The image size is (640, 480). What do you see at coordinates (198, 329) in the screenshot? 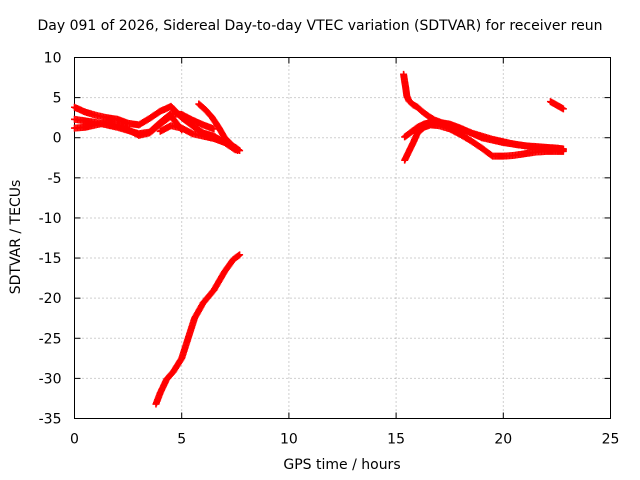
I see `series-arc-f` at bounding box center [198, 329].